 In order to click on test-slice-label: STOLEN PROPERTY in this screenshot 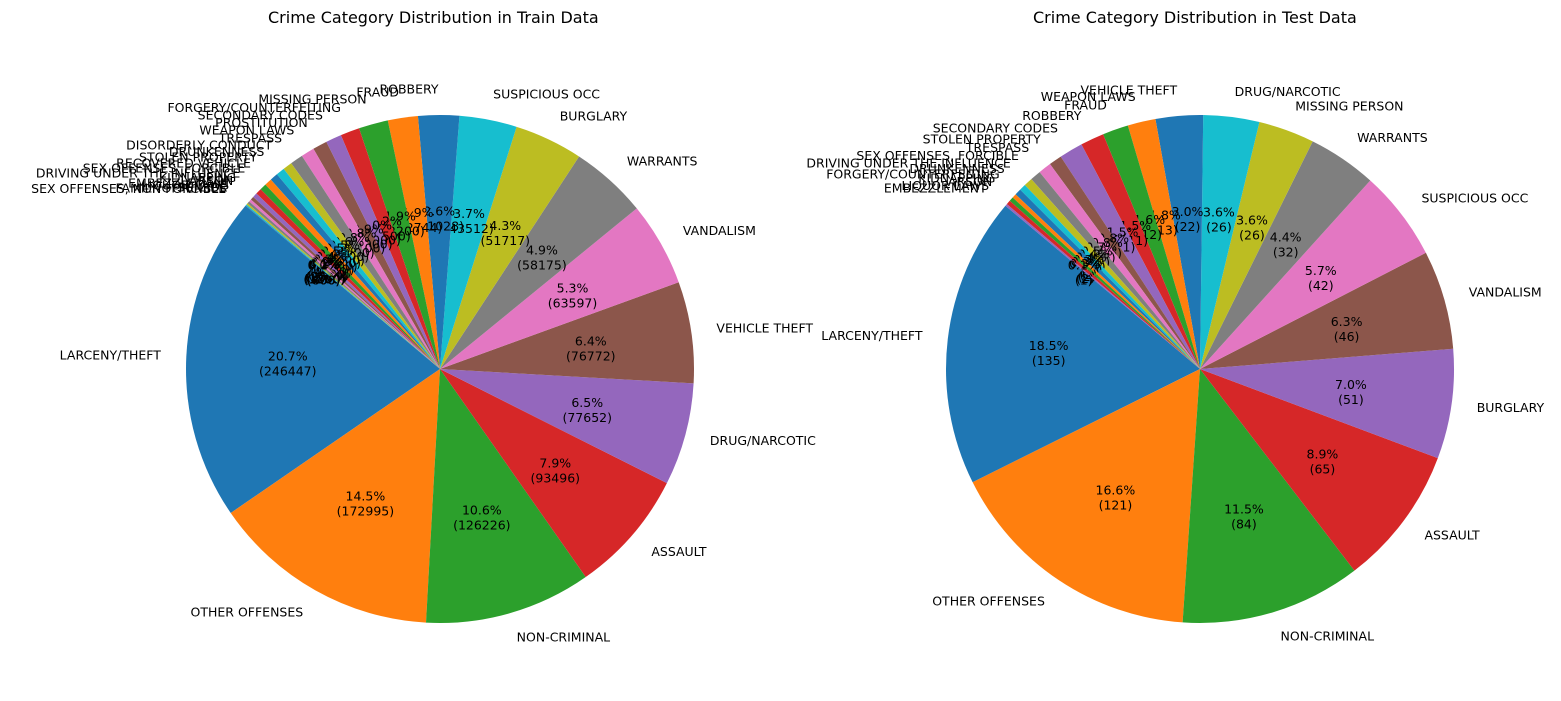, I will do `click(982, 138)`.